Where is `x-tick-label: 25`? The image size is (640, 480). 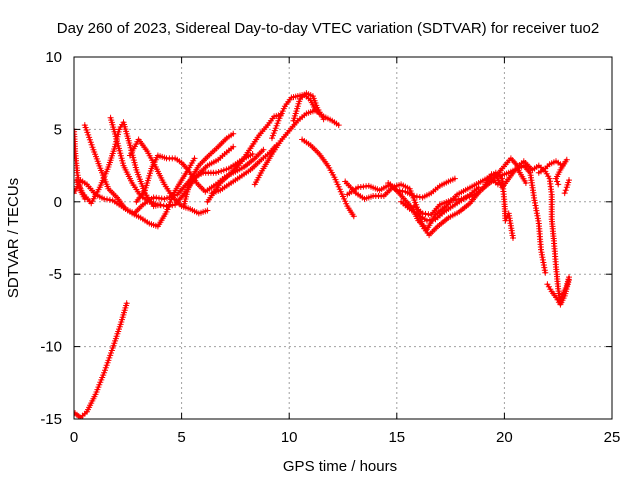
x-tick-label: 25 is located at coordinates (612, 437).